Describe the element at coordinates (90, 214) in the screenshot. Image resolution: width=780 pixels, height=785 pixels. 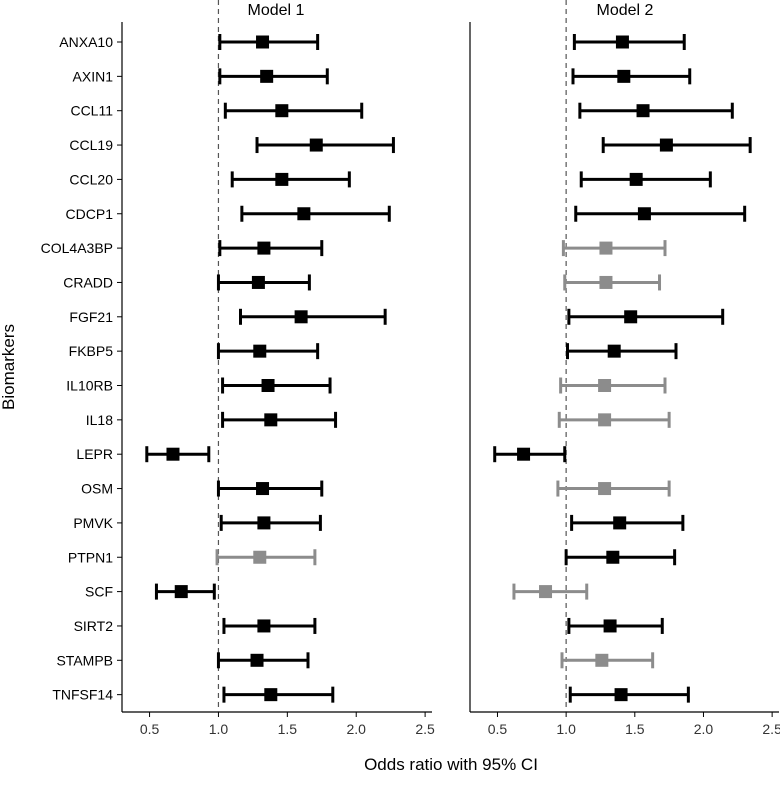
I see `biomarker-label: CDCP1` at that location.